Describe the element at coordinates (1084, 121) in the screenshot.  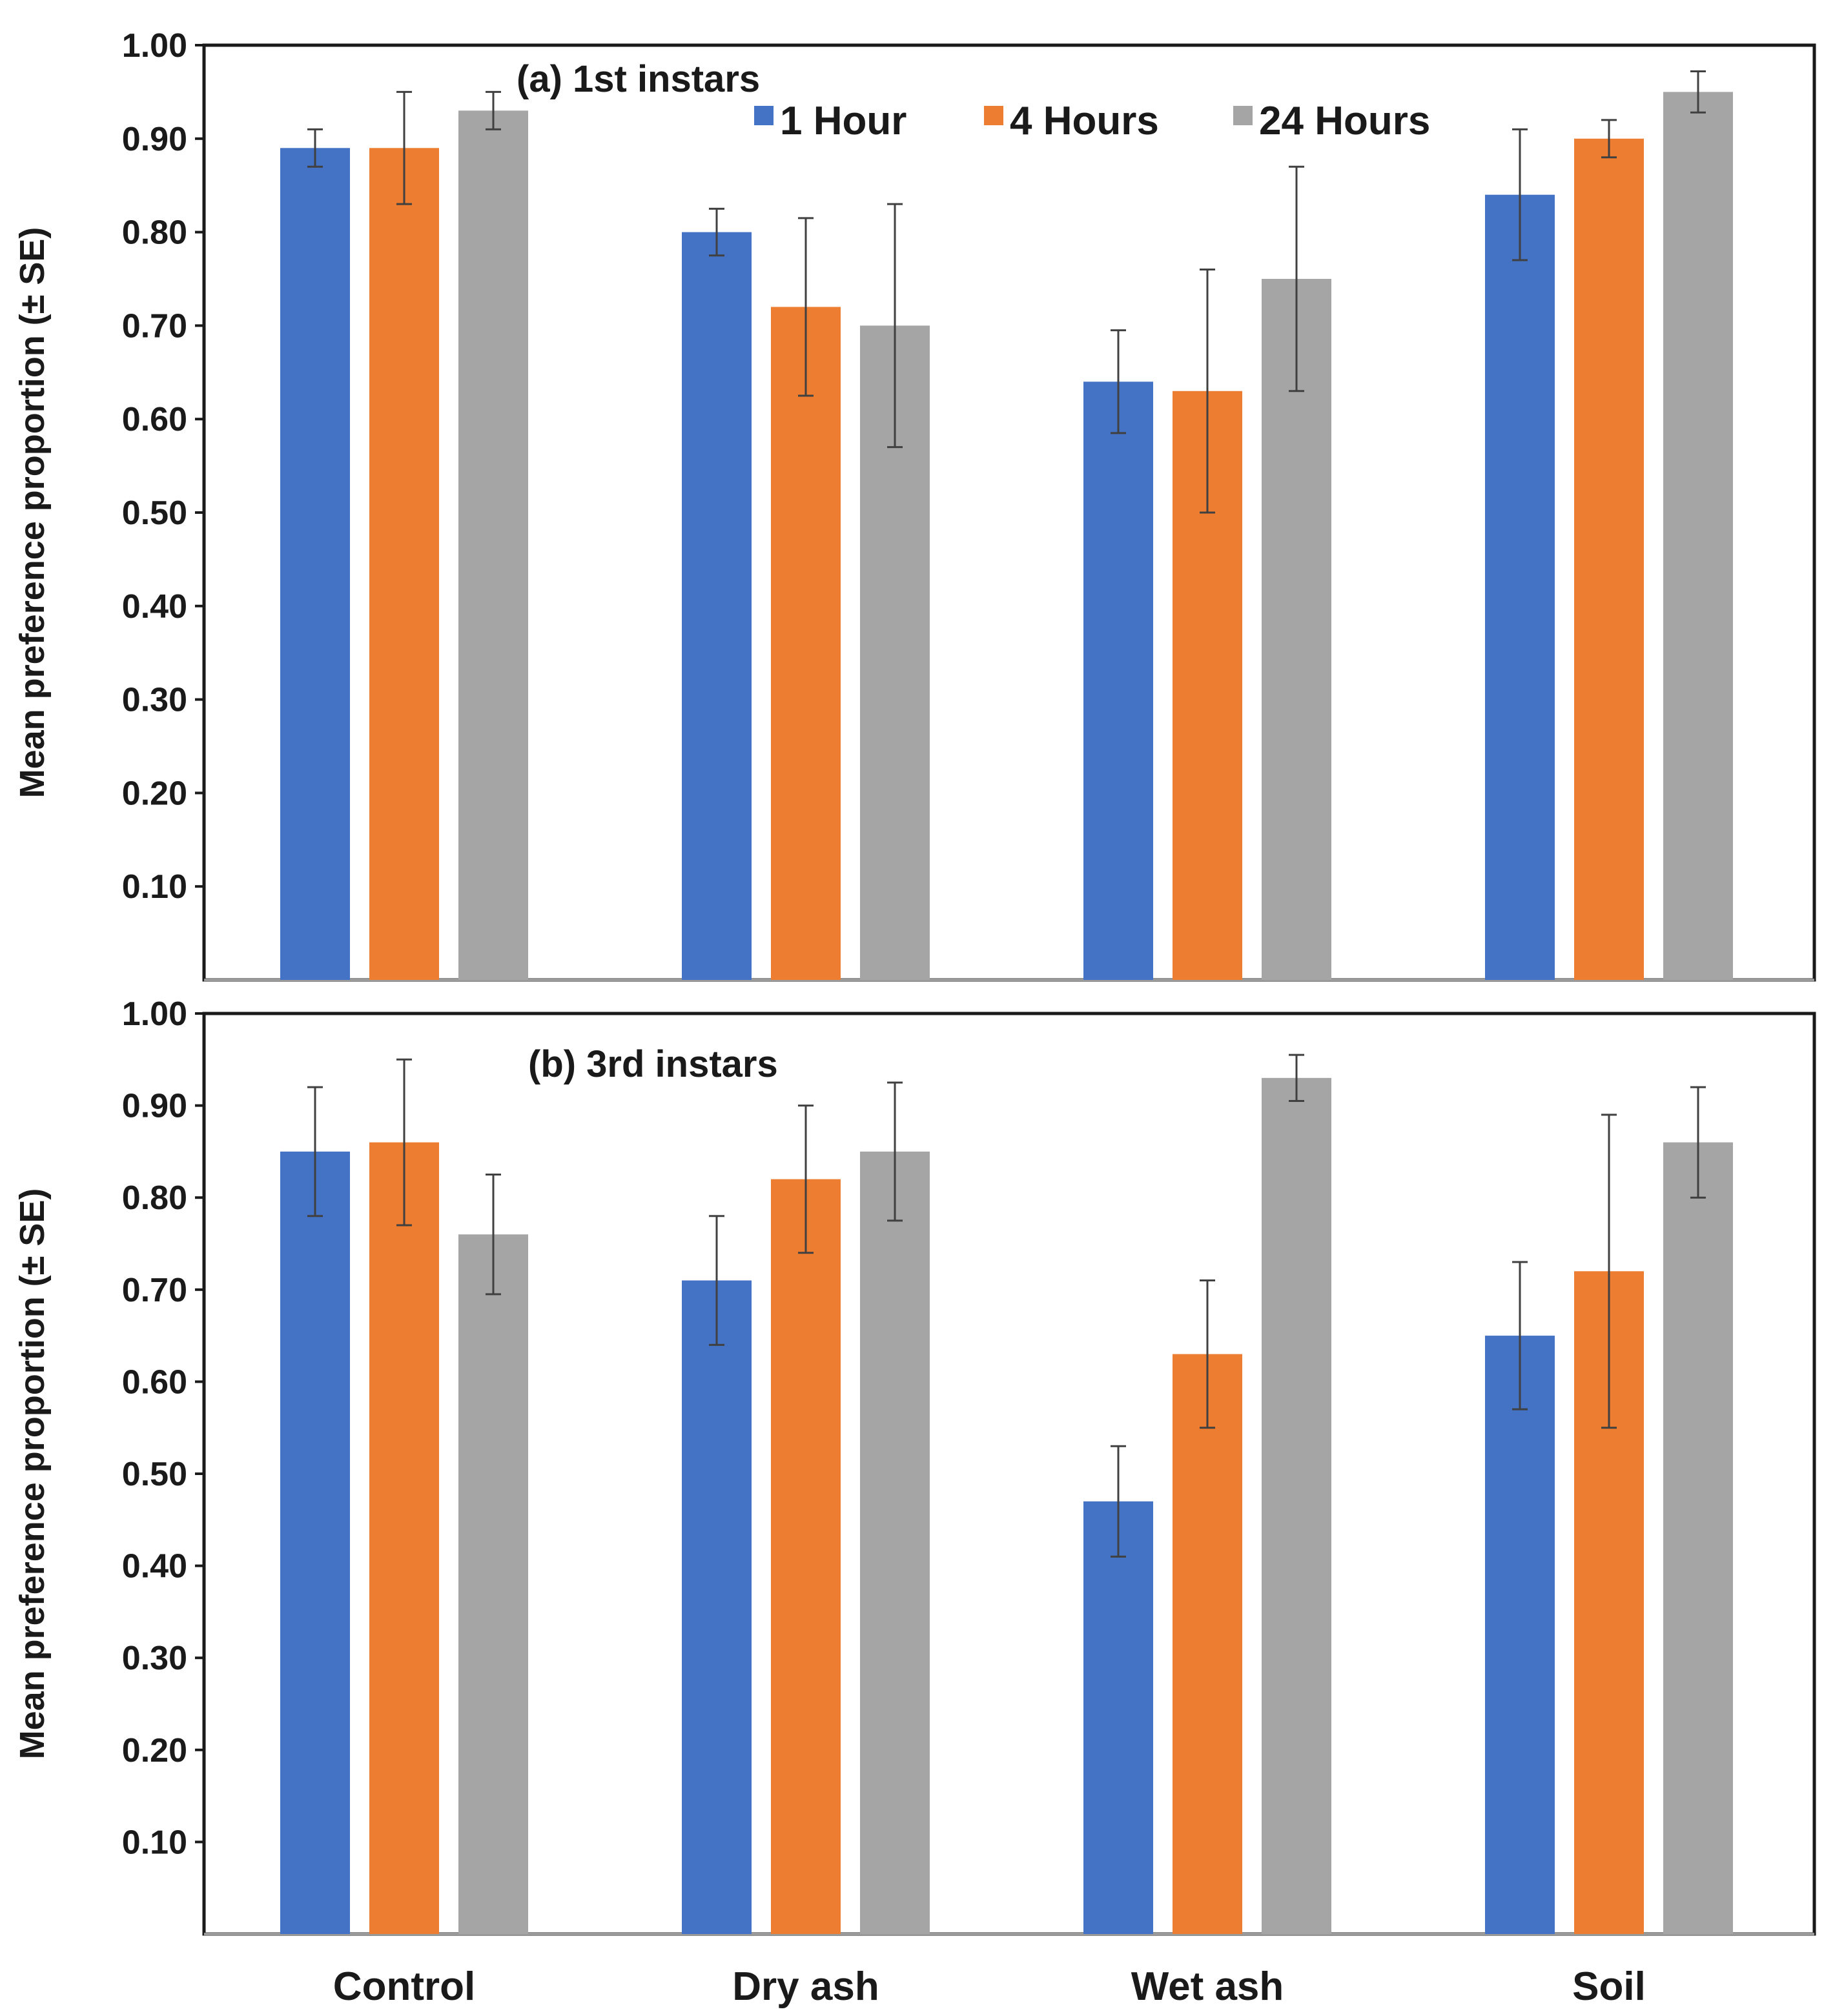
I see `legend-label: 4 Hours` at that location.